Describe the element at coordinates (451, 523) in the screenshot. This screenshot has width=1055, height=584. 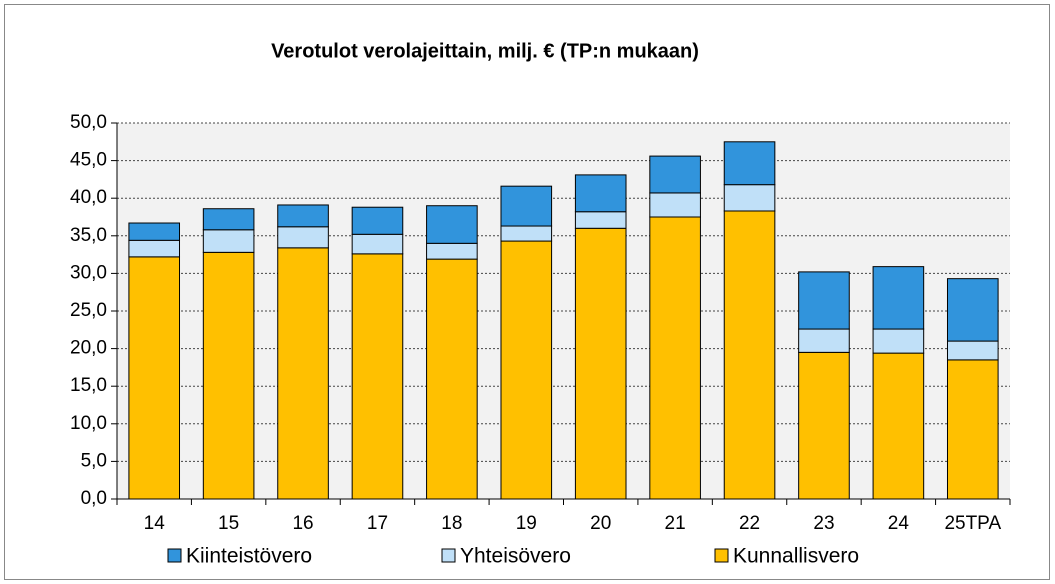
I see `x-tick-label: 18` at that location.